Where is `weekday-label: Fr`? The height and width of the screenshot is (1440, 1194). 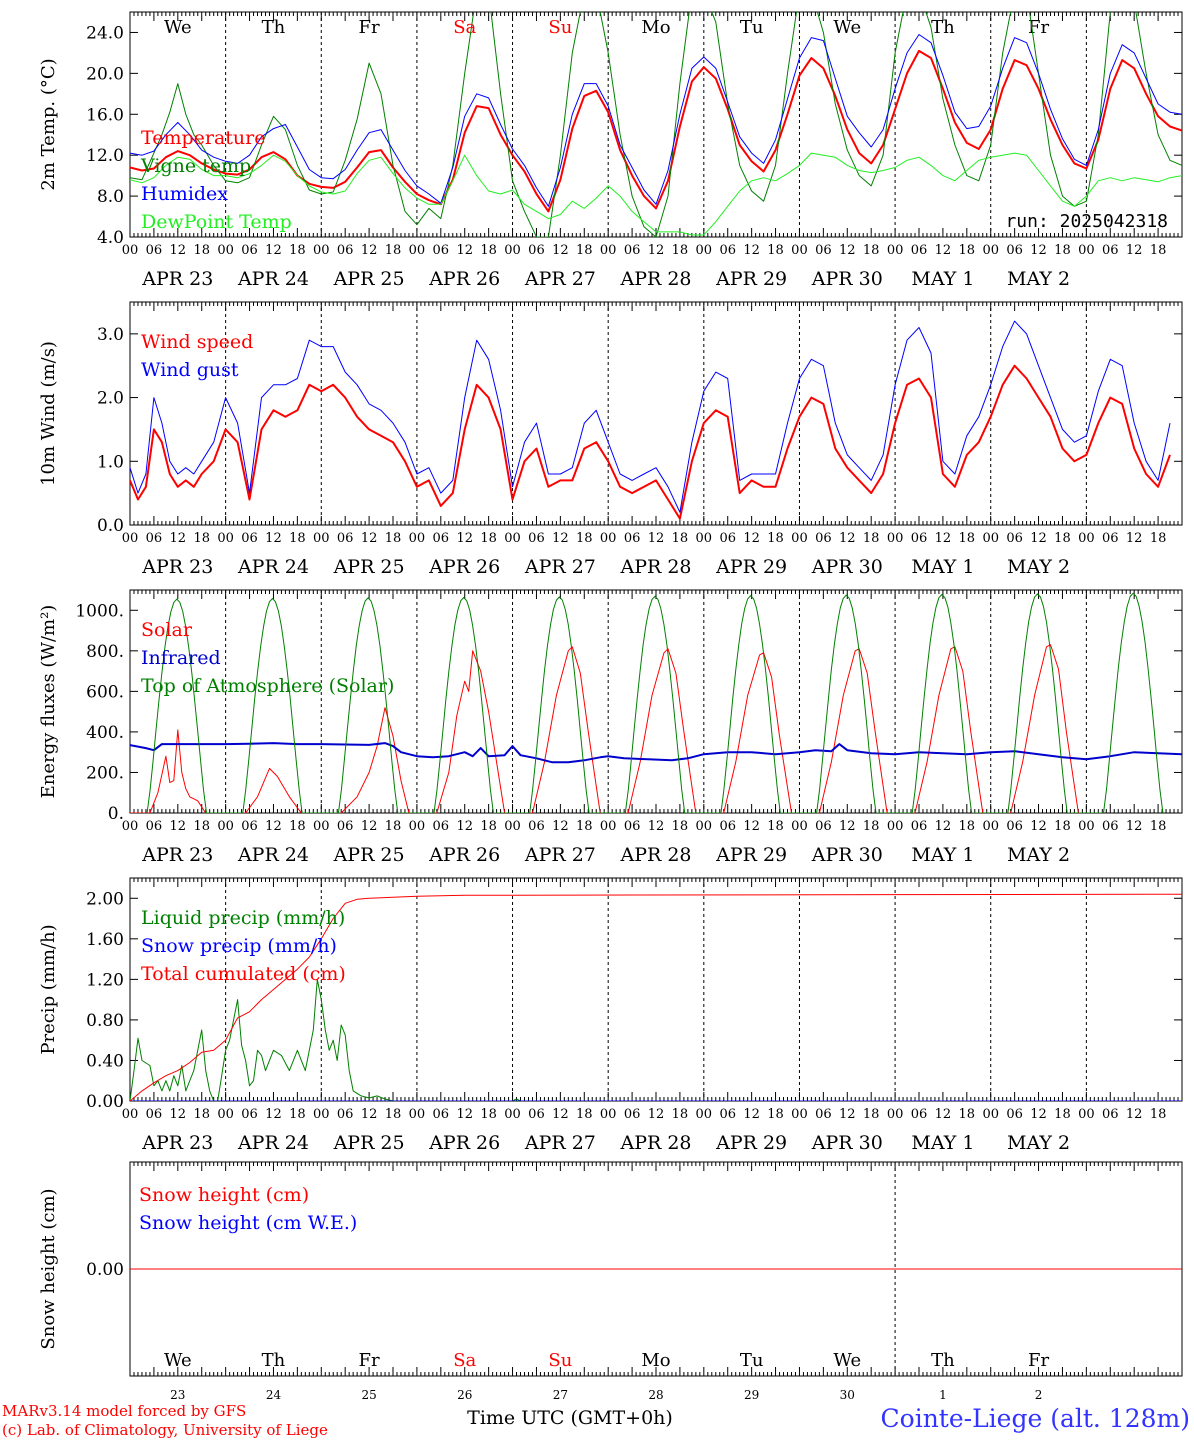
weekday-label: Fr is located at coordinates (369, 1360).